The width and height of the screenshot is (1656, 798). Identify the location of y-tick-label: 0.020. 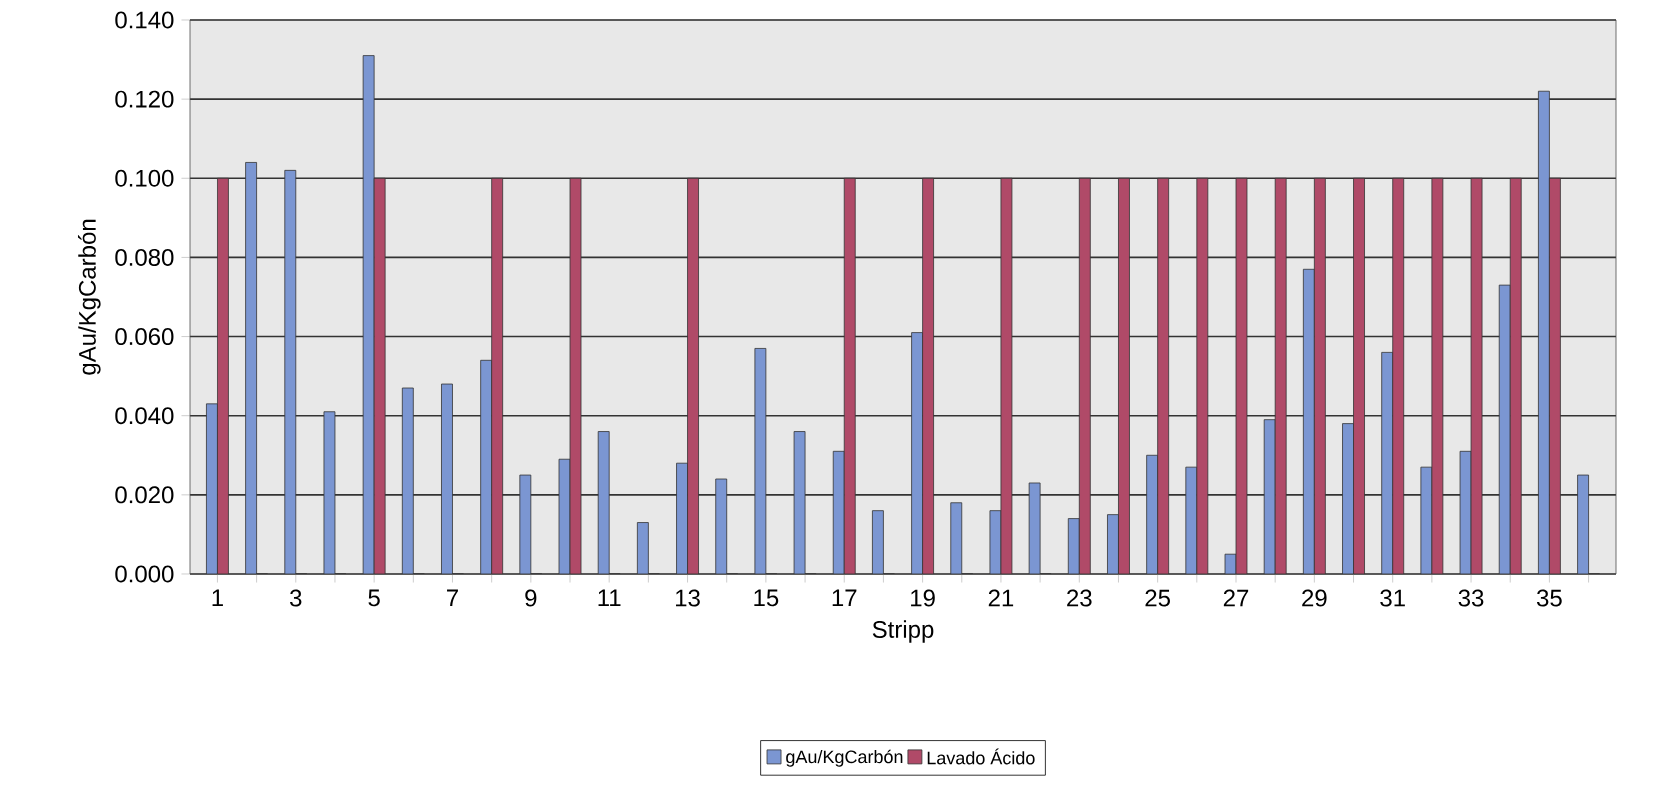
(144, 495).